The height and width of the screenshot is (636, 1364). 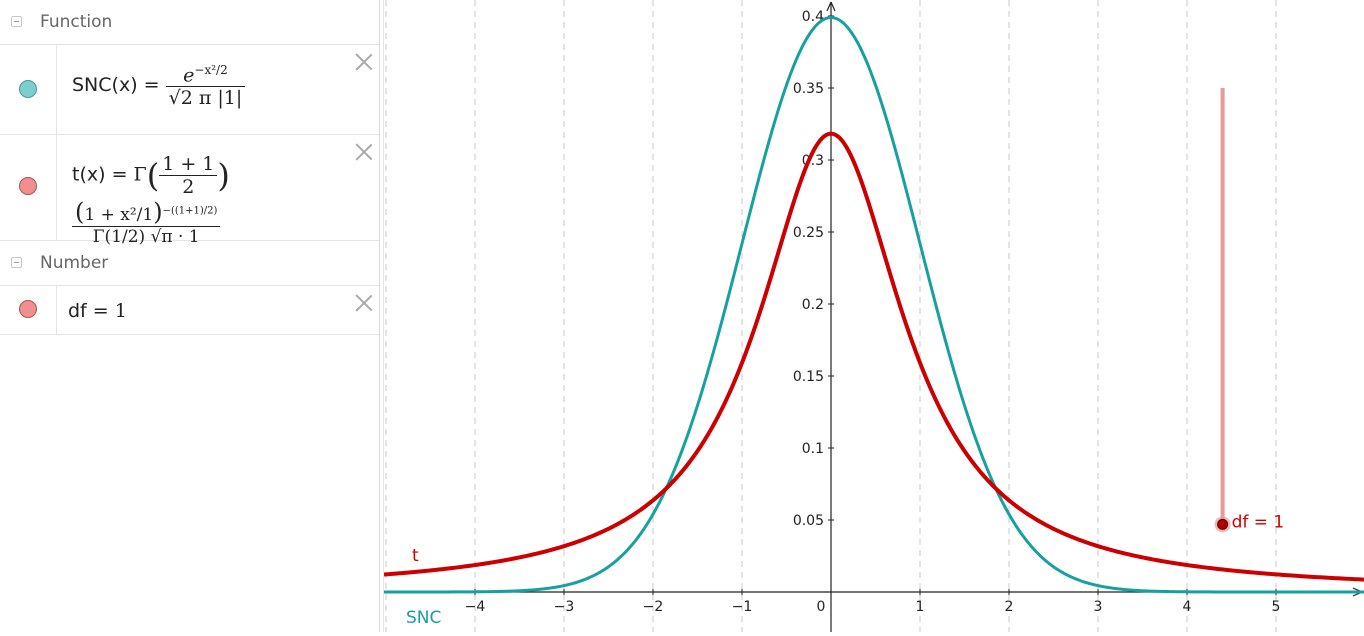 What do you see at coordinates (105, 85) in the screenshot?
I see `function-name: SNC(x)` at bounding box center [105, 85].